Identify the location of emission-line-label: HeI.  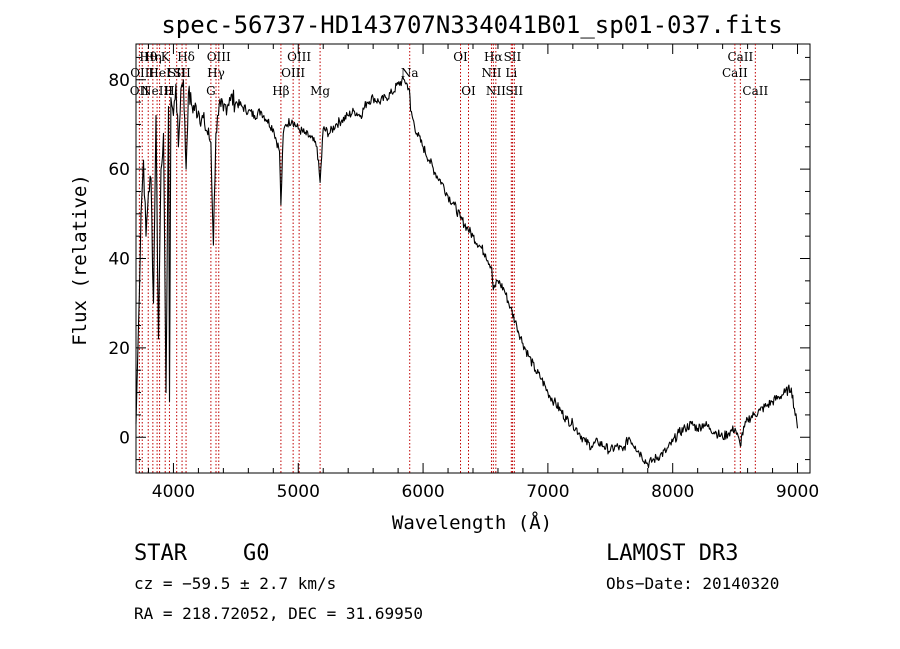
(159, 73).